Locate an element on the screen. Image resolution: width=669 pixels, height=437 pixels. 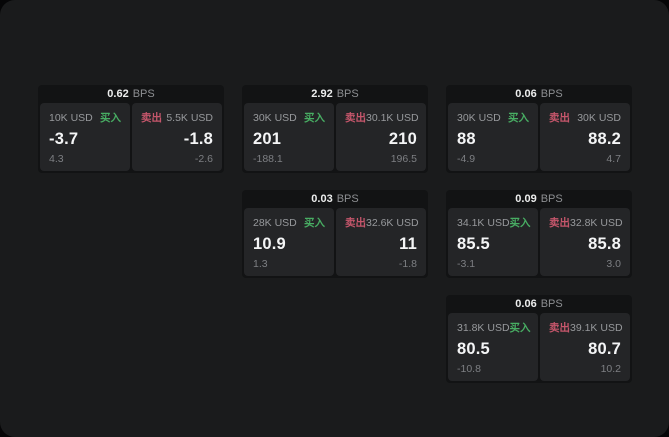
card-header: 0.03 BPS is located at coordinates (335, 199).